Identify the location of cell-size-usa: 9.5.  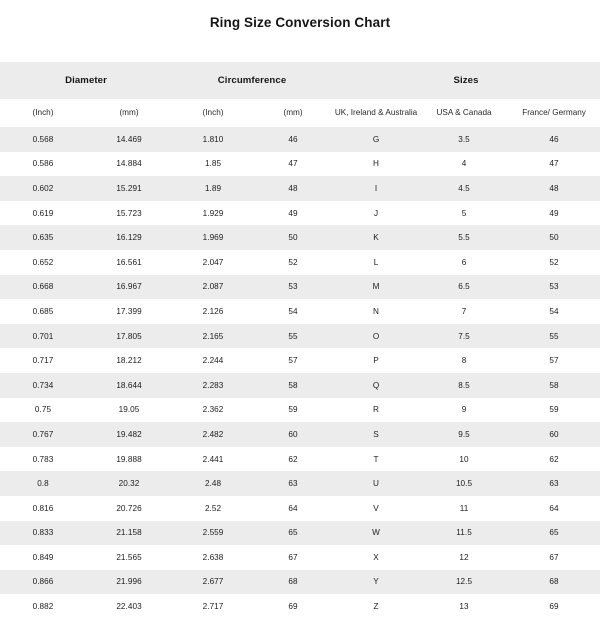
(464, 434).